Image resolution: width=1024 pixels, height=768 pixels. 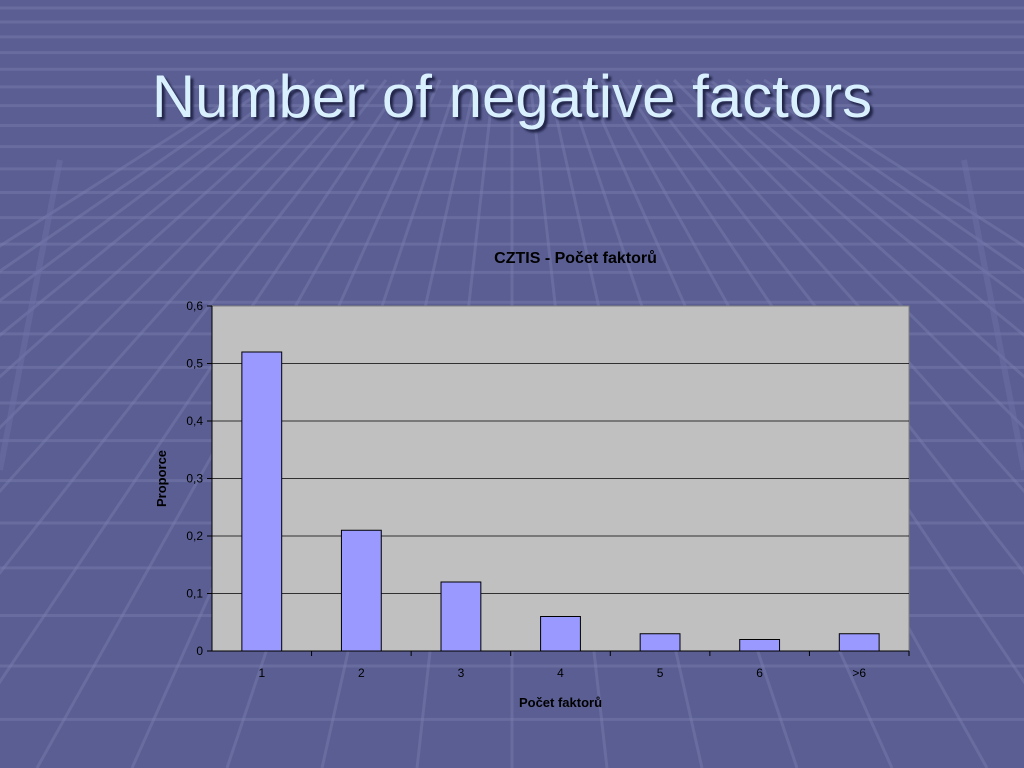 I want to click on y-tick-label: 0,2, so click(x=194, y=536).